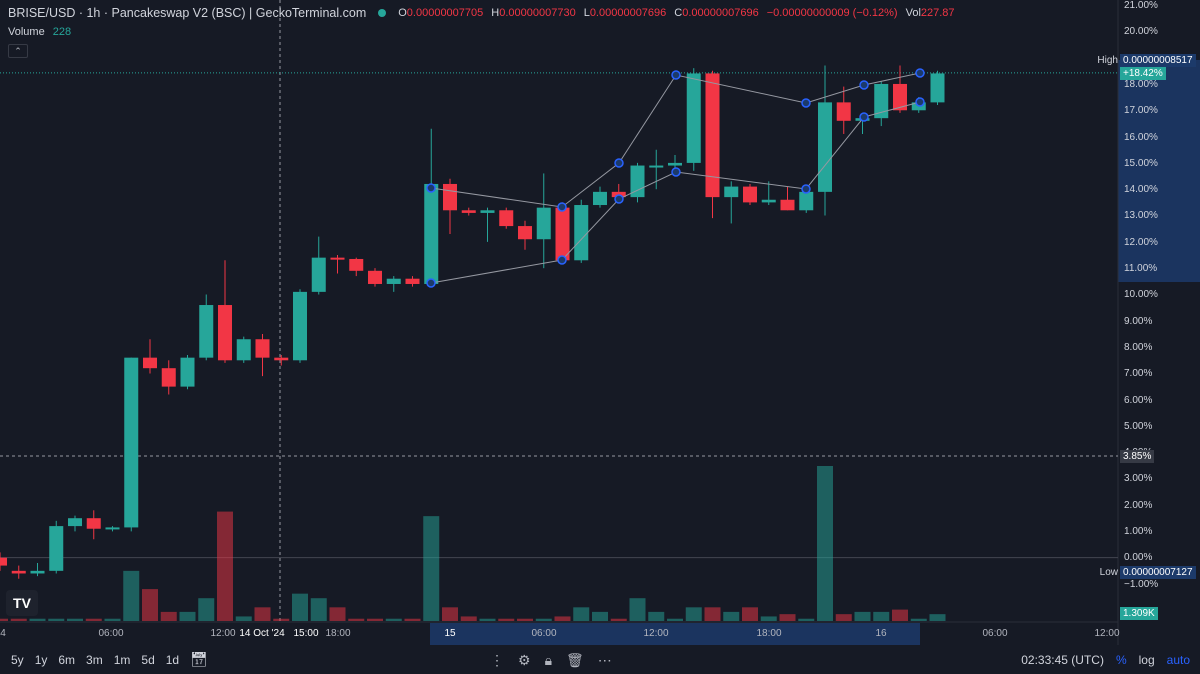 The height and width of the screenshot is (674, 1200). What do you see at coordinates (575, 659) in the screenshot?
I see `trash-icon: 🗑︎` at bounding box center [575, 659].